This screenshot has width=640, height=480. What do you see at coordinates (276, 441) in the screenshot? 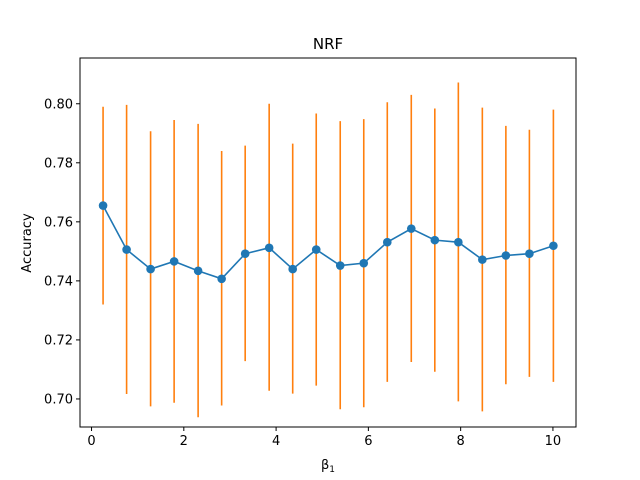
I see `x-tick-label: 4` at bounding box center [276, 441].